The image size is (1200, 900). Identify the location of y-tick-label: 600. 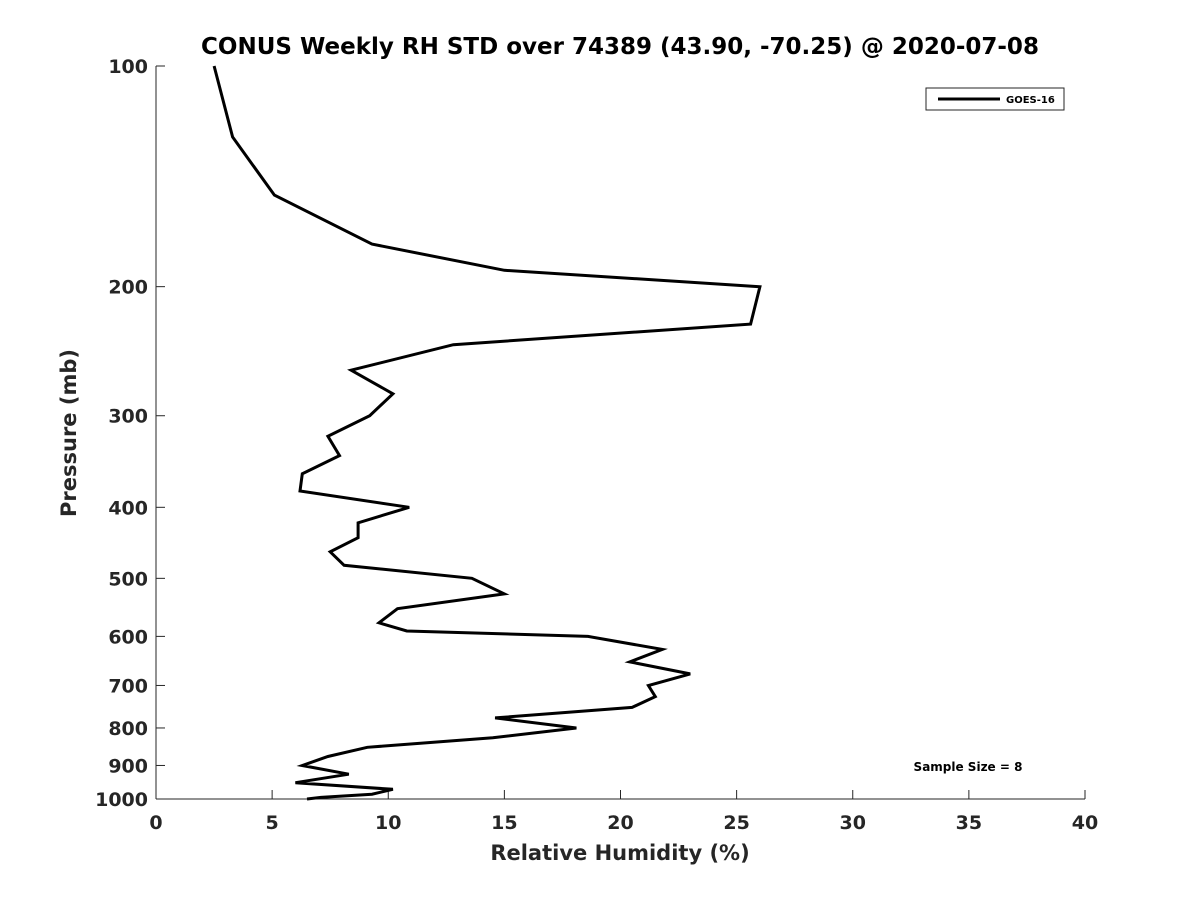
(128, 637).